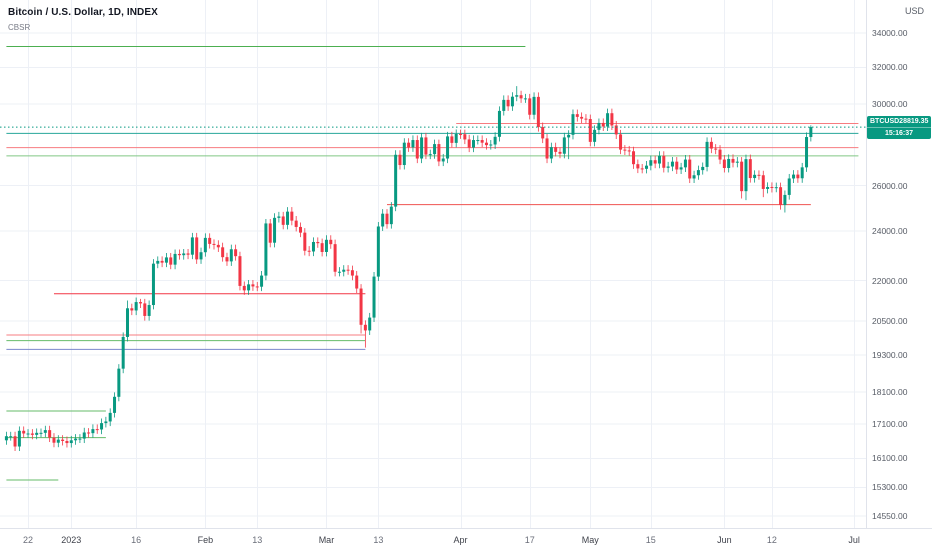  Describe the element at coordinates (890, 487) in the screenshot. I see `price-axis-label: 15300.00` at that location.